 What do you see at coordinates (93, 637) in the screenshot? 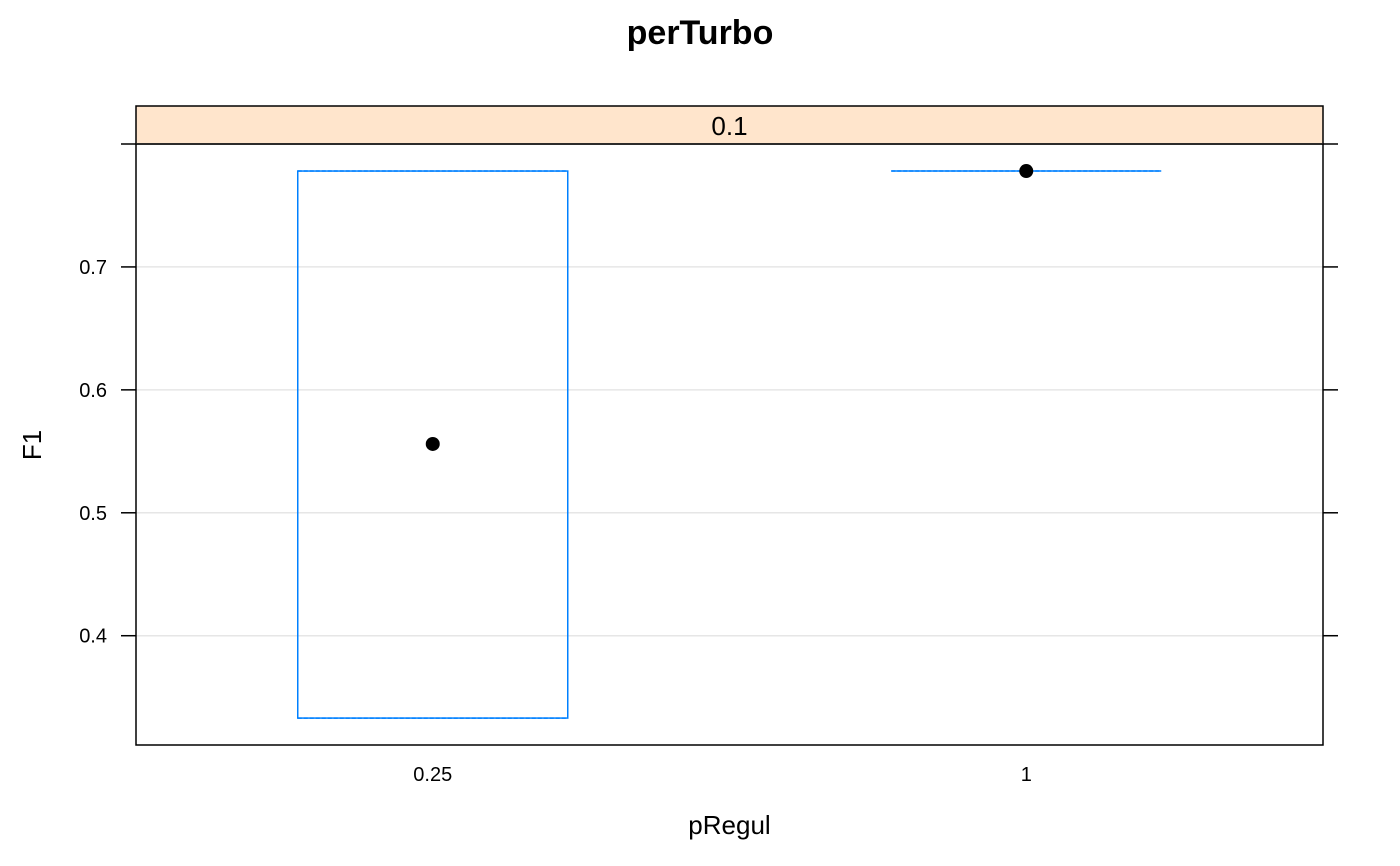
I see `y-tick-label: 0.4` at bounding box center [93, 637].